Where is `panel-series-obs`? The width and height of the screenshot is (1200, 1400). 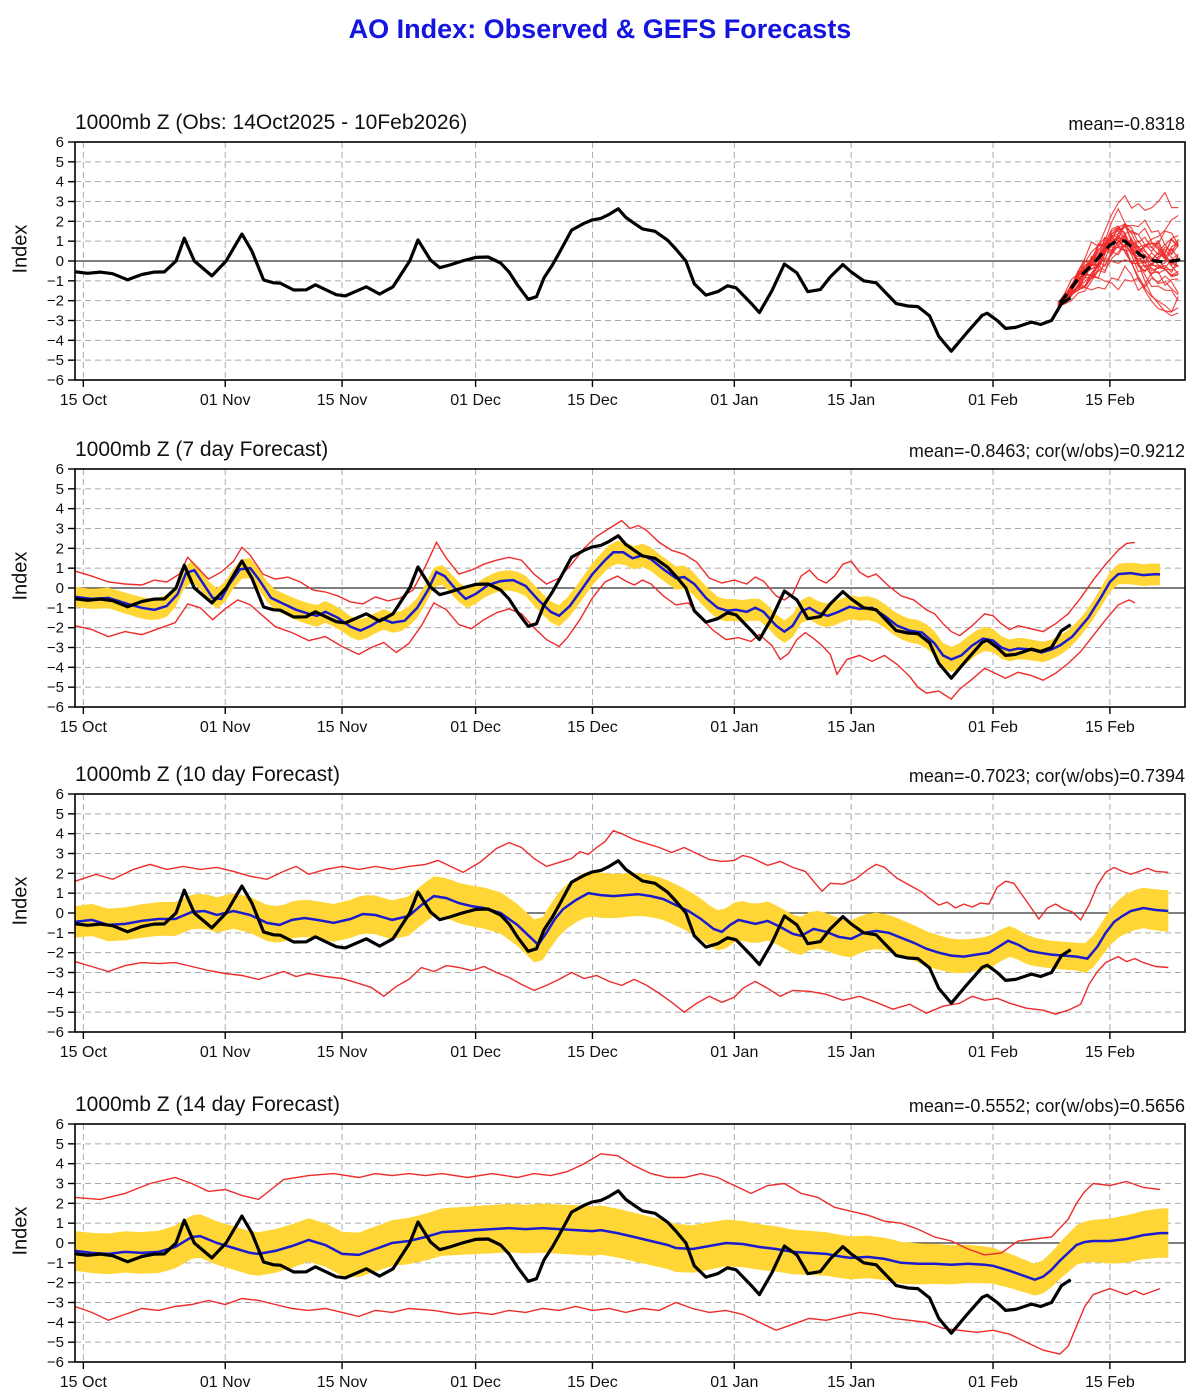 panel-series-obs is located at coordinates (630, 272).